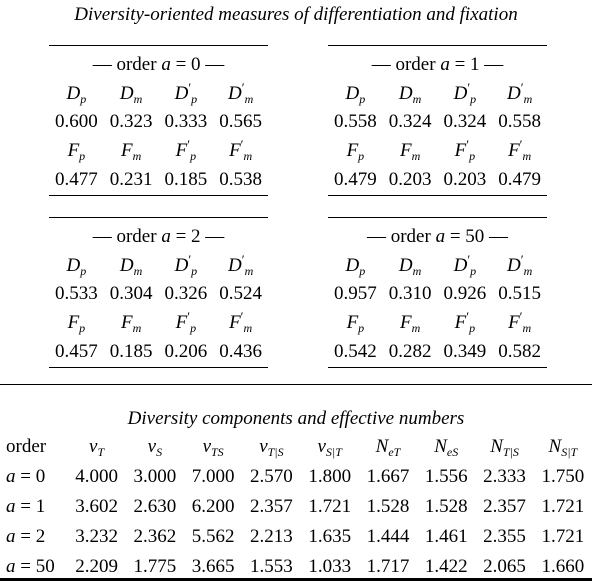 The image size is (592, 583). What do you see at coordinates (446, 566) in the screenshot?
I see `value-cell: 1.422` at bounding box center [446, 566].